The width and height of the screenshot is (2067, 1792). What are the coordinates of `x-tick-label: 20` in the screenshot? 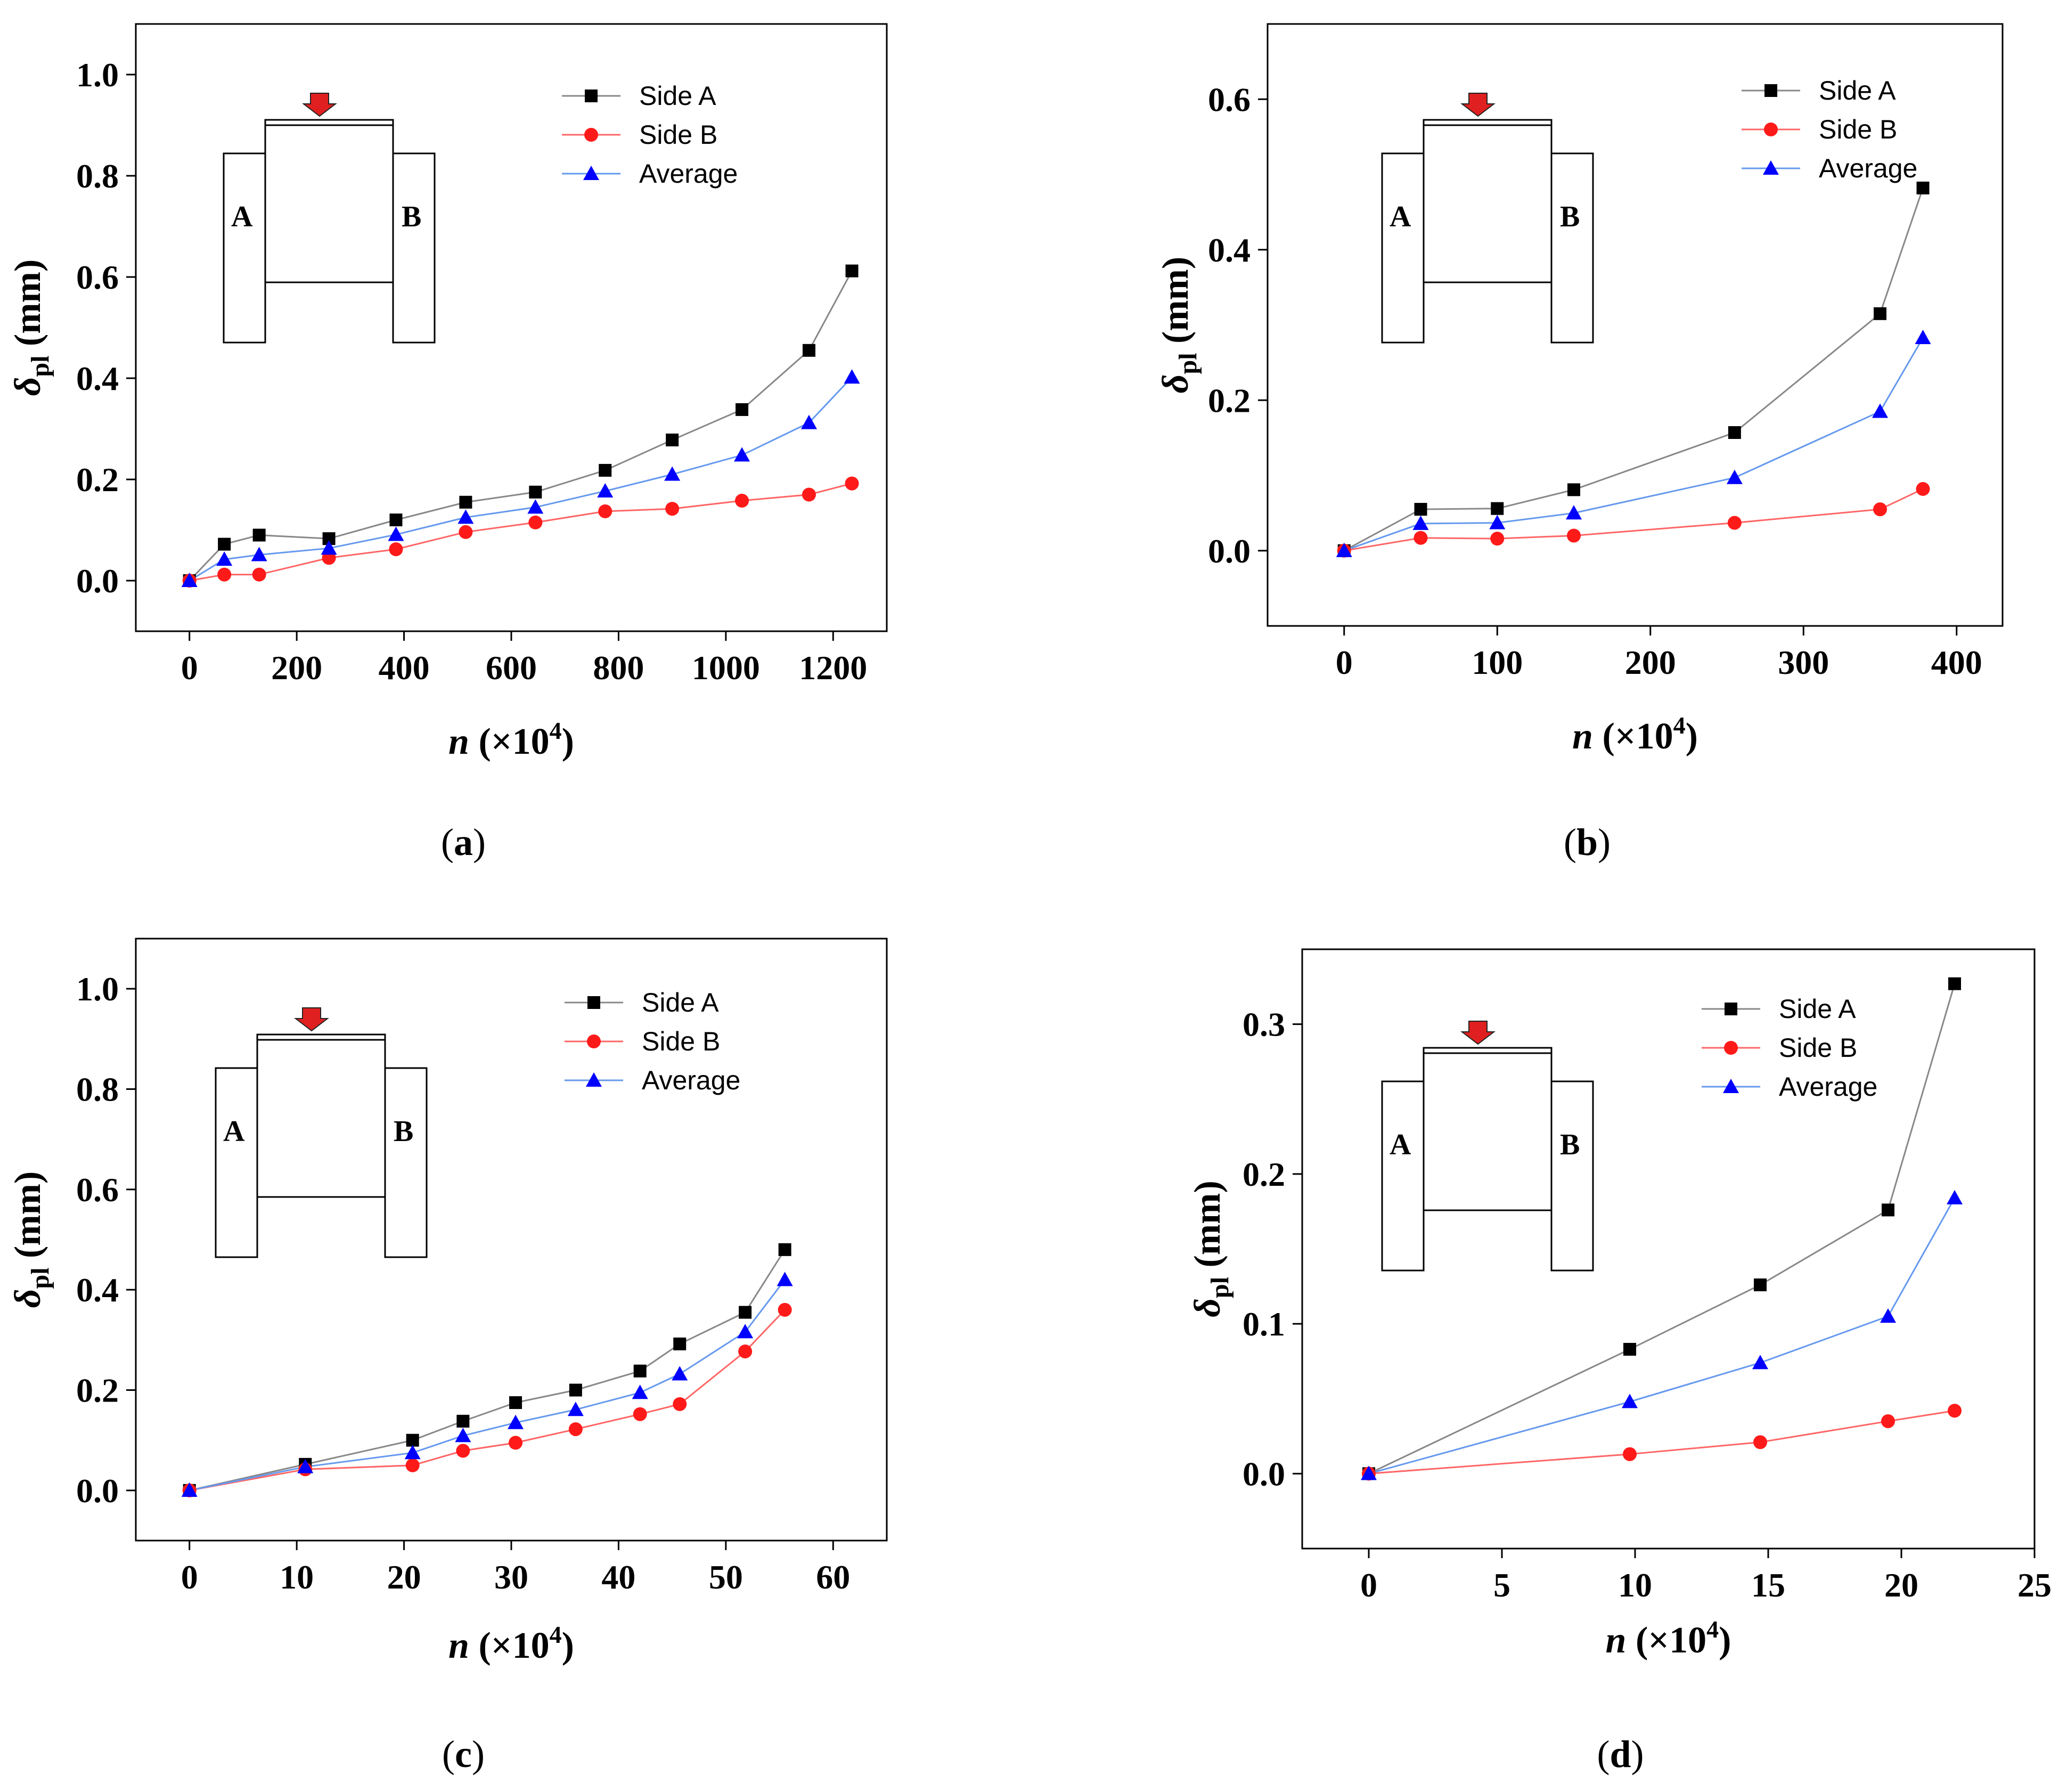 It's located at (1901, 1585).